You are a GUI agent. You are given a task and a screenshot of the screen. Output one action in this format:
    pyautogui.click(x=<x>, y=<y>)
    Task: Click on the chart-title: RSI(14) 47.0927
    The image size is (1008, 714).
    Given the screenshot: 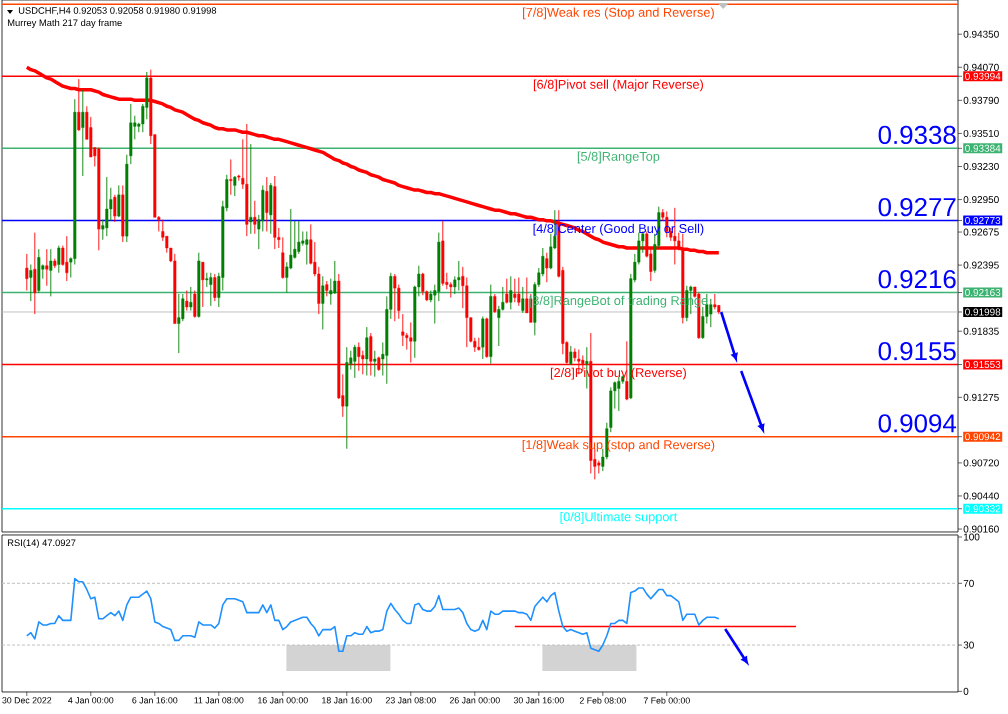 What is the action you would take?
    pyautogui.click(x=41, y=543)
    